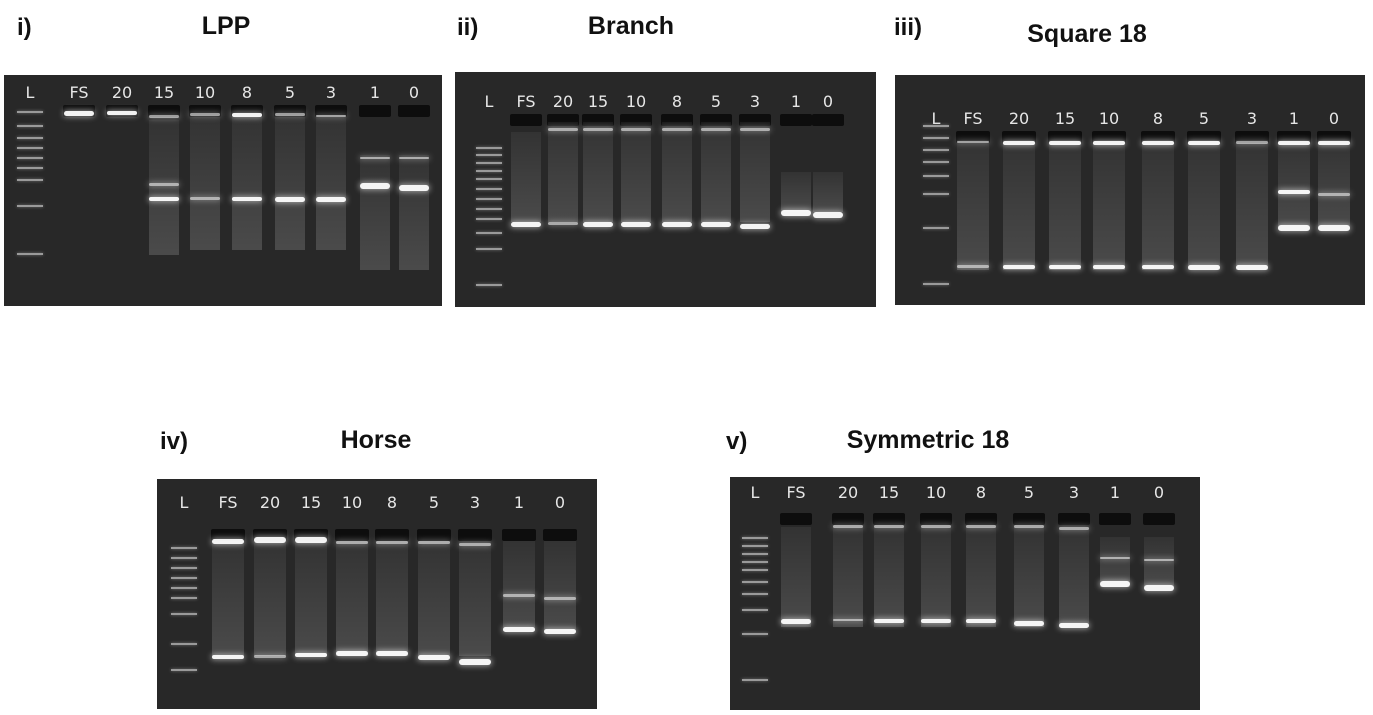 This screenshot has width=1373, height=715. I want to click on panel-title-iii: Square 18, so click(1087, 34).